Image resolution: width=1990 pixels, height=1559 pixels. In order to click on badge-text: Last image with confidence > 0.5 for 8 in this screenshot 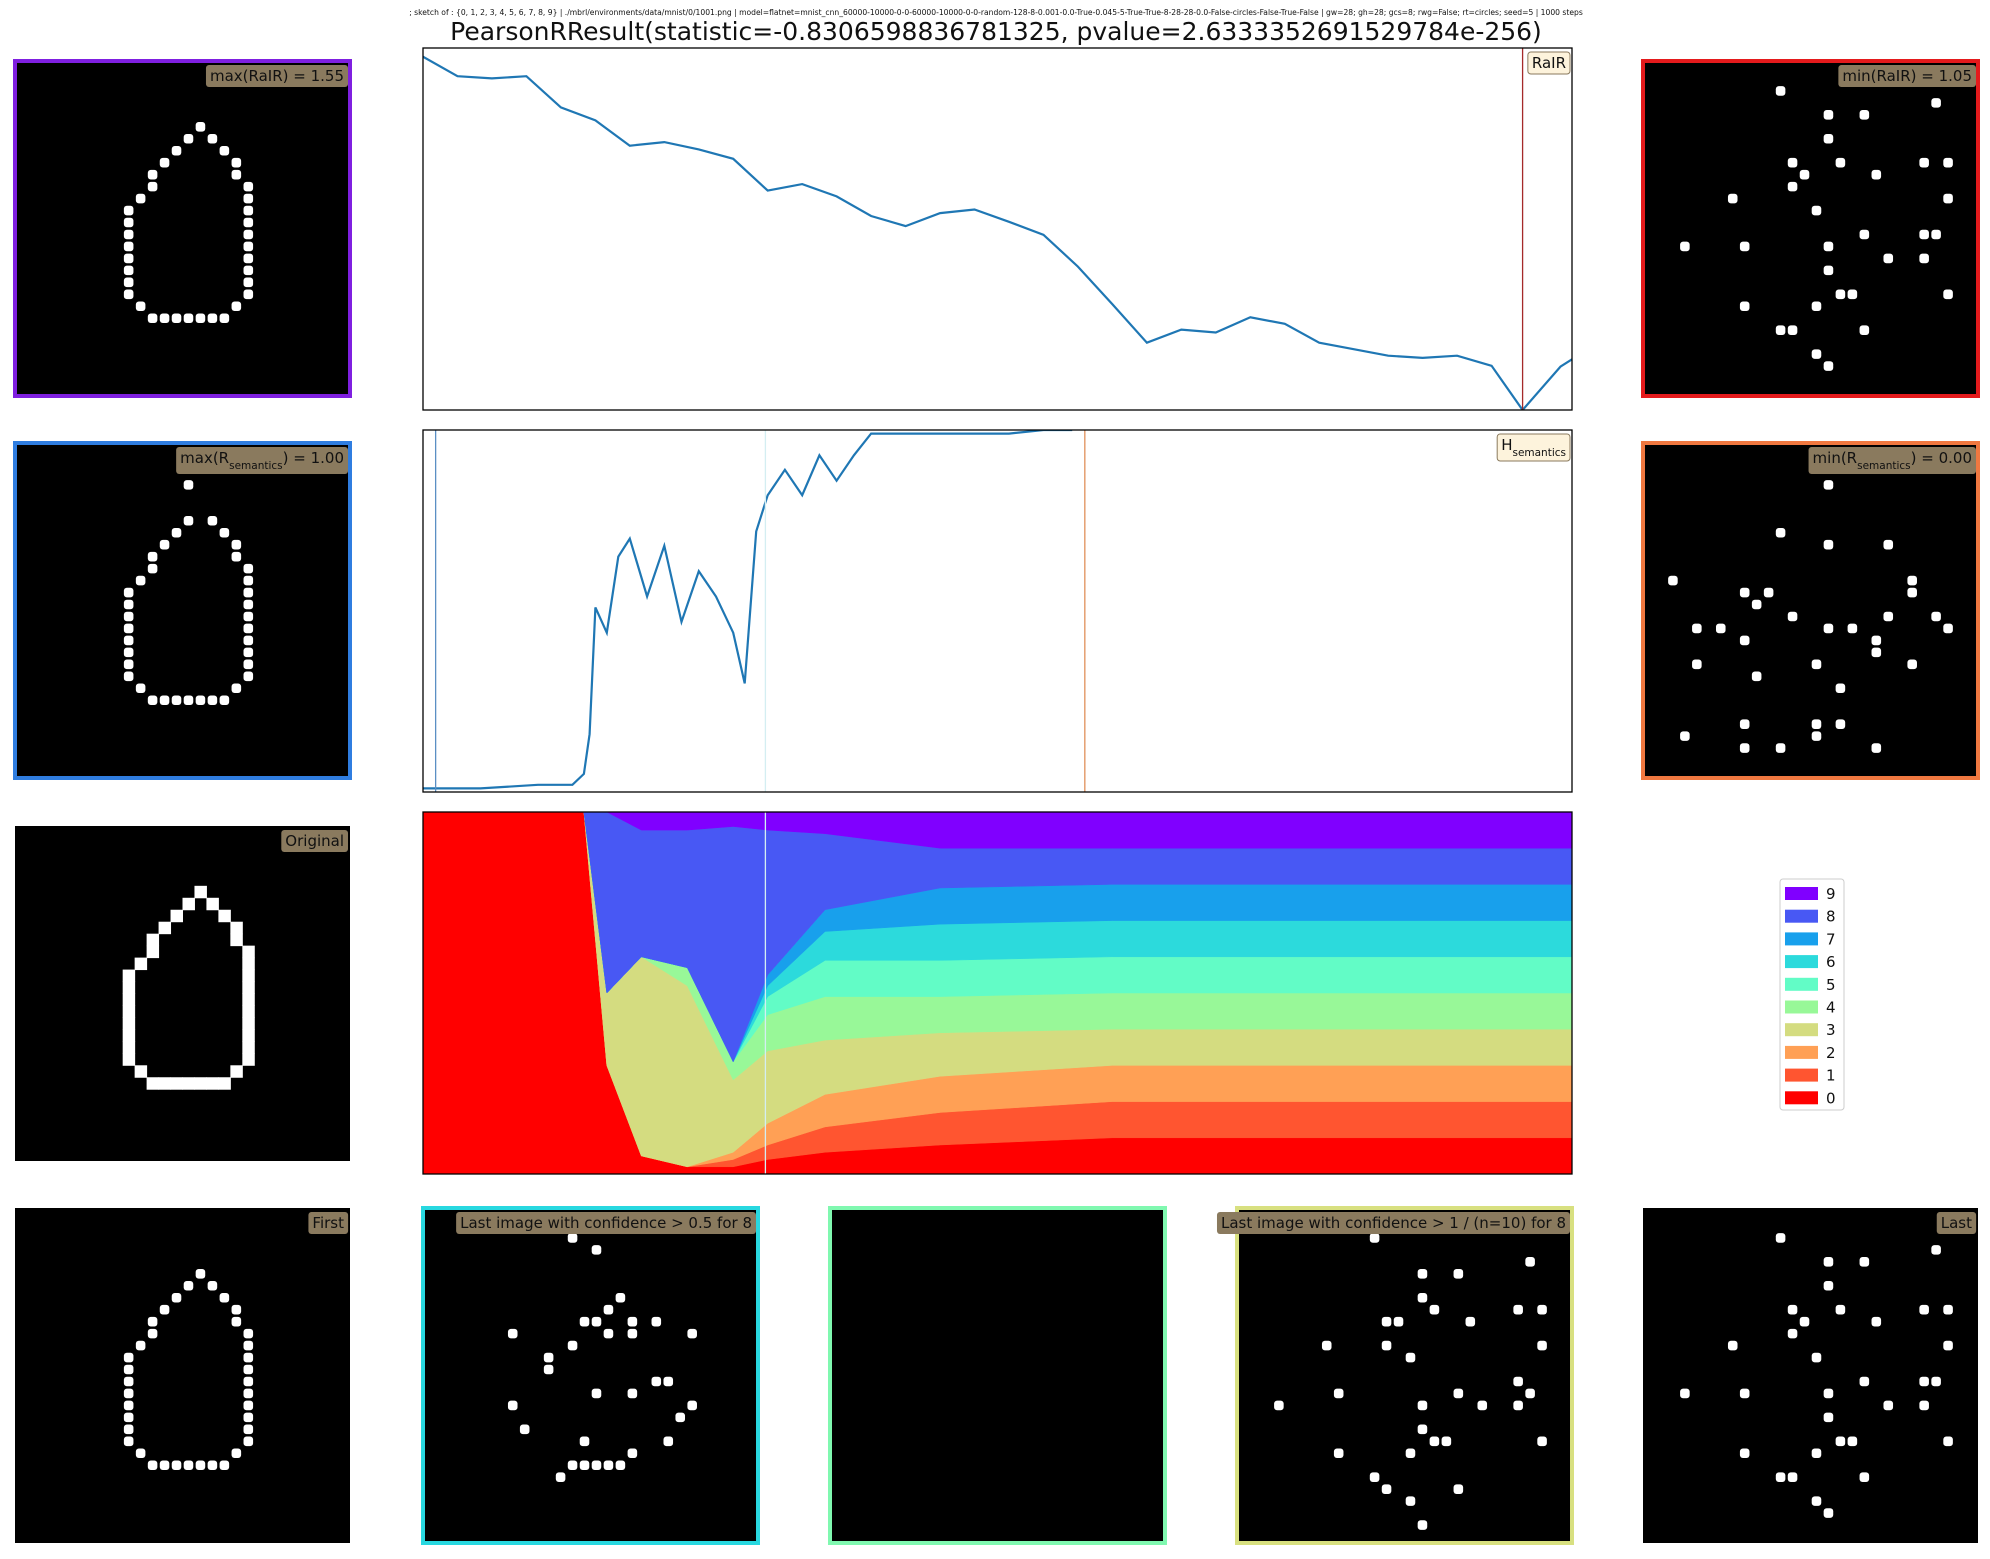, I will do `click(606, 1223)`.